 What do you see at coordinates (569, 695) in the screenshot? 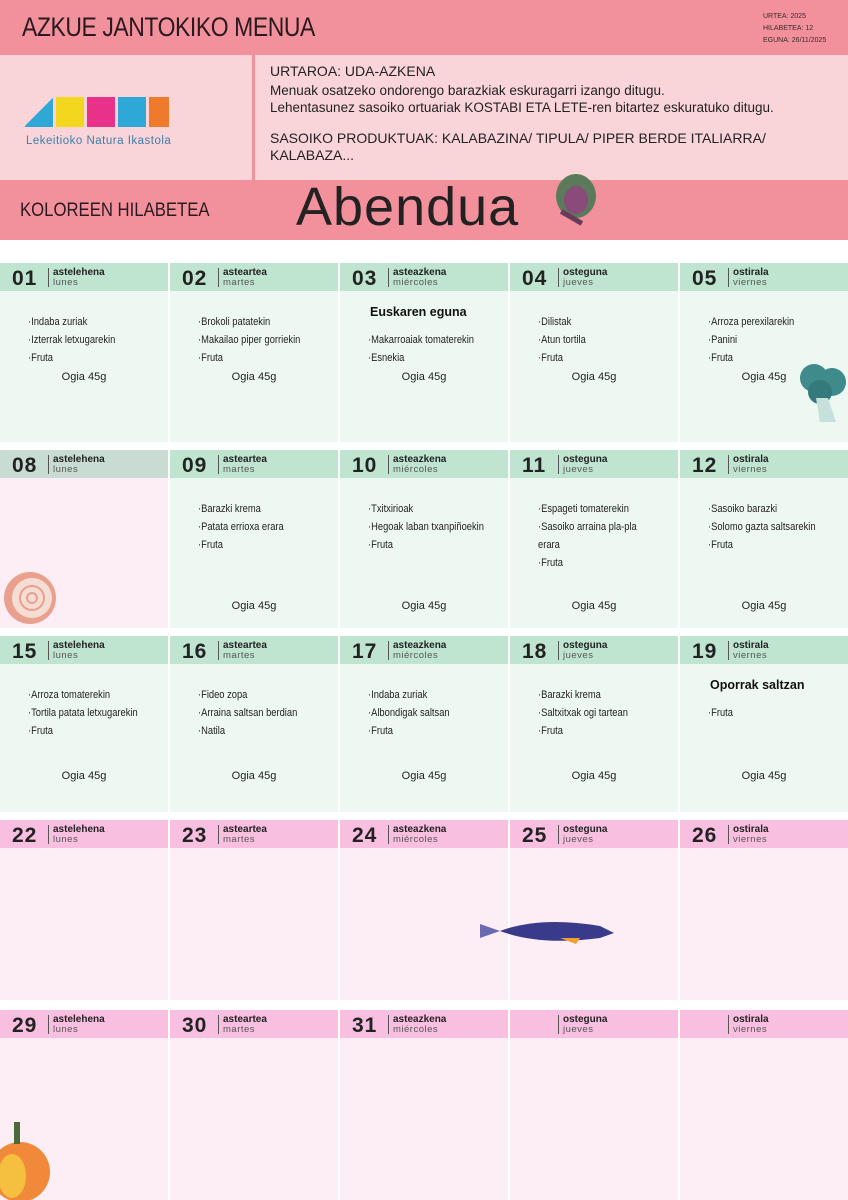
I see `menu-item: ·Barazki krema` at bounding box center [569, 695].